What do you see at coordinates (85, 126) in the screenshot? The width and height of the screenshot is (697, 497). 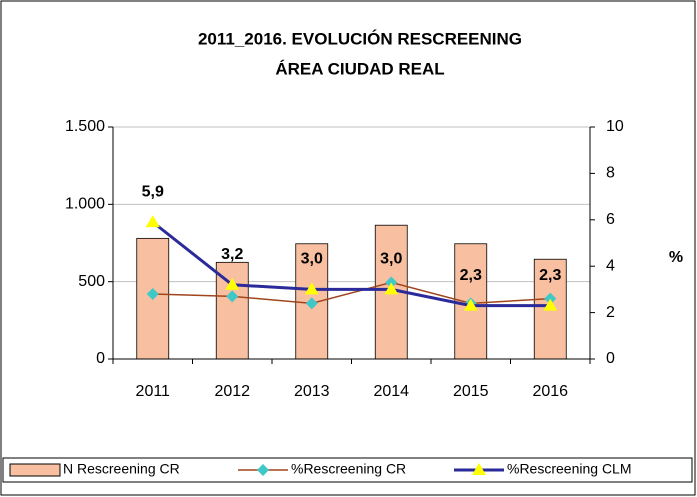 I see `y-tick-label: 1.500` at bounding box center [85, 126].